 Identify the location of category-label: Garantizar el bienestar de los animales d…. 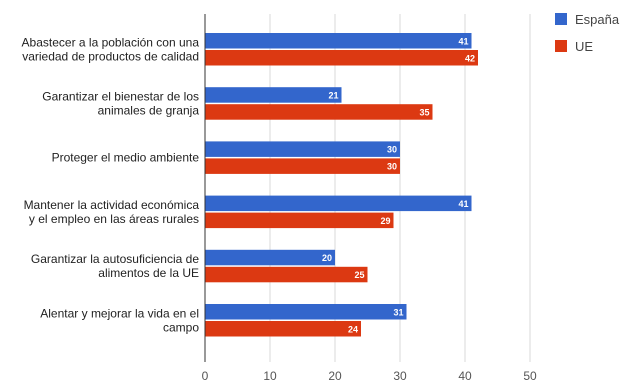
(120, 103).